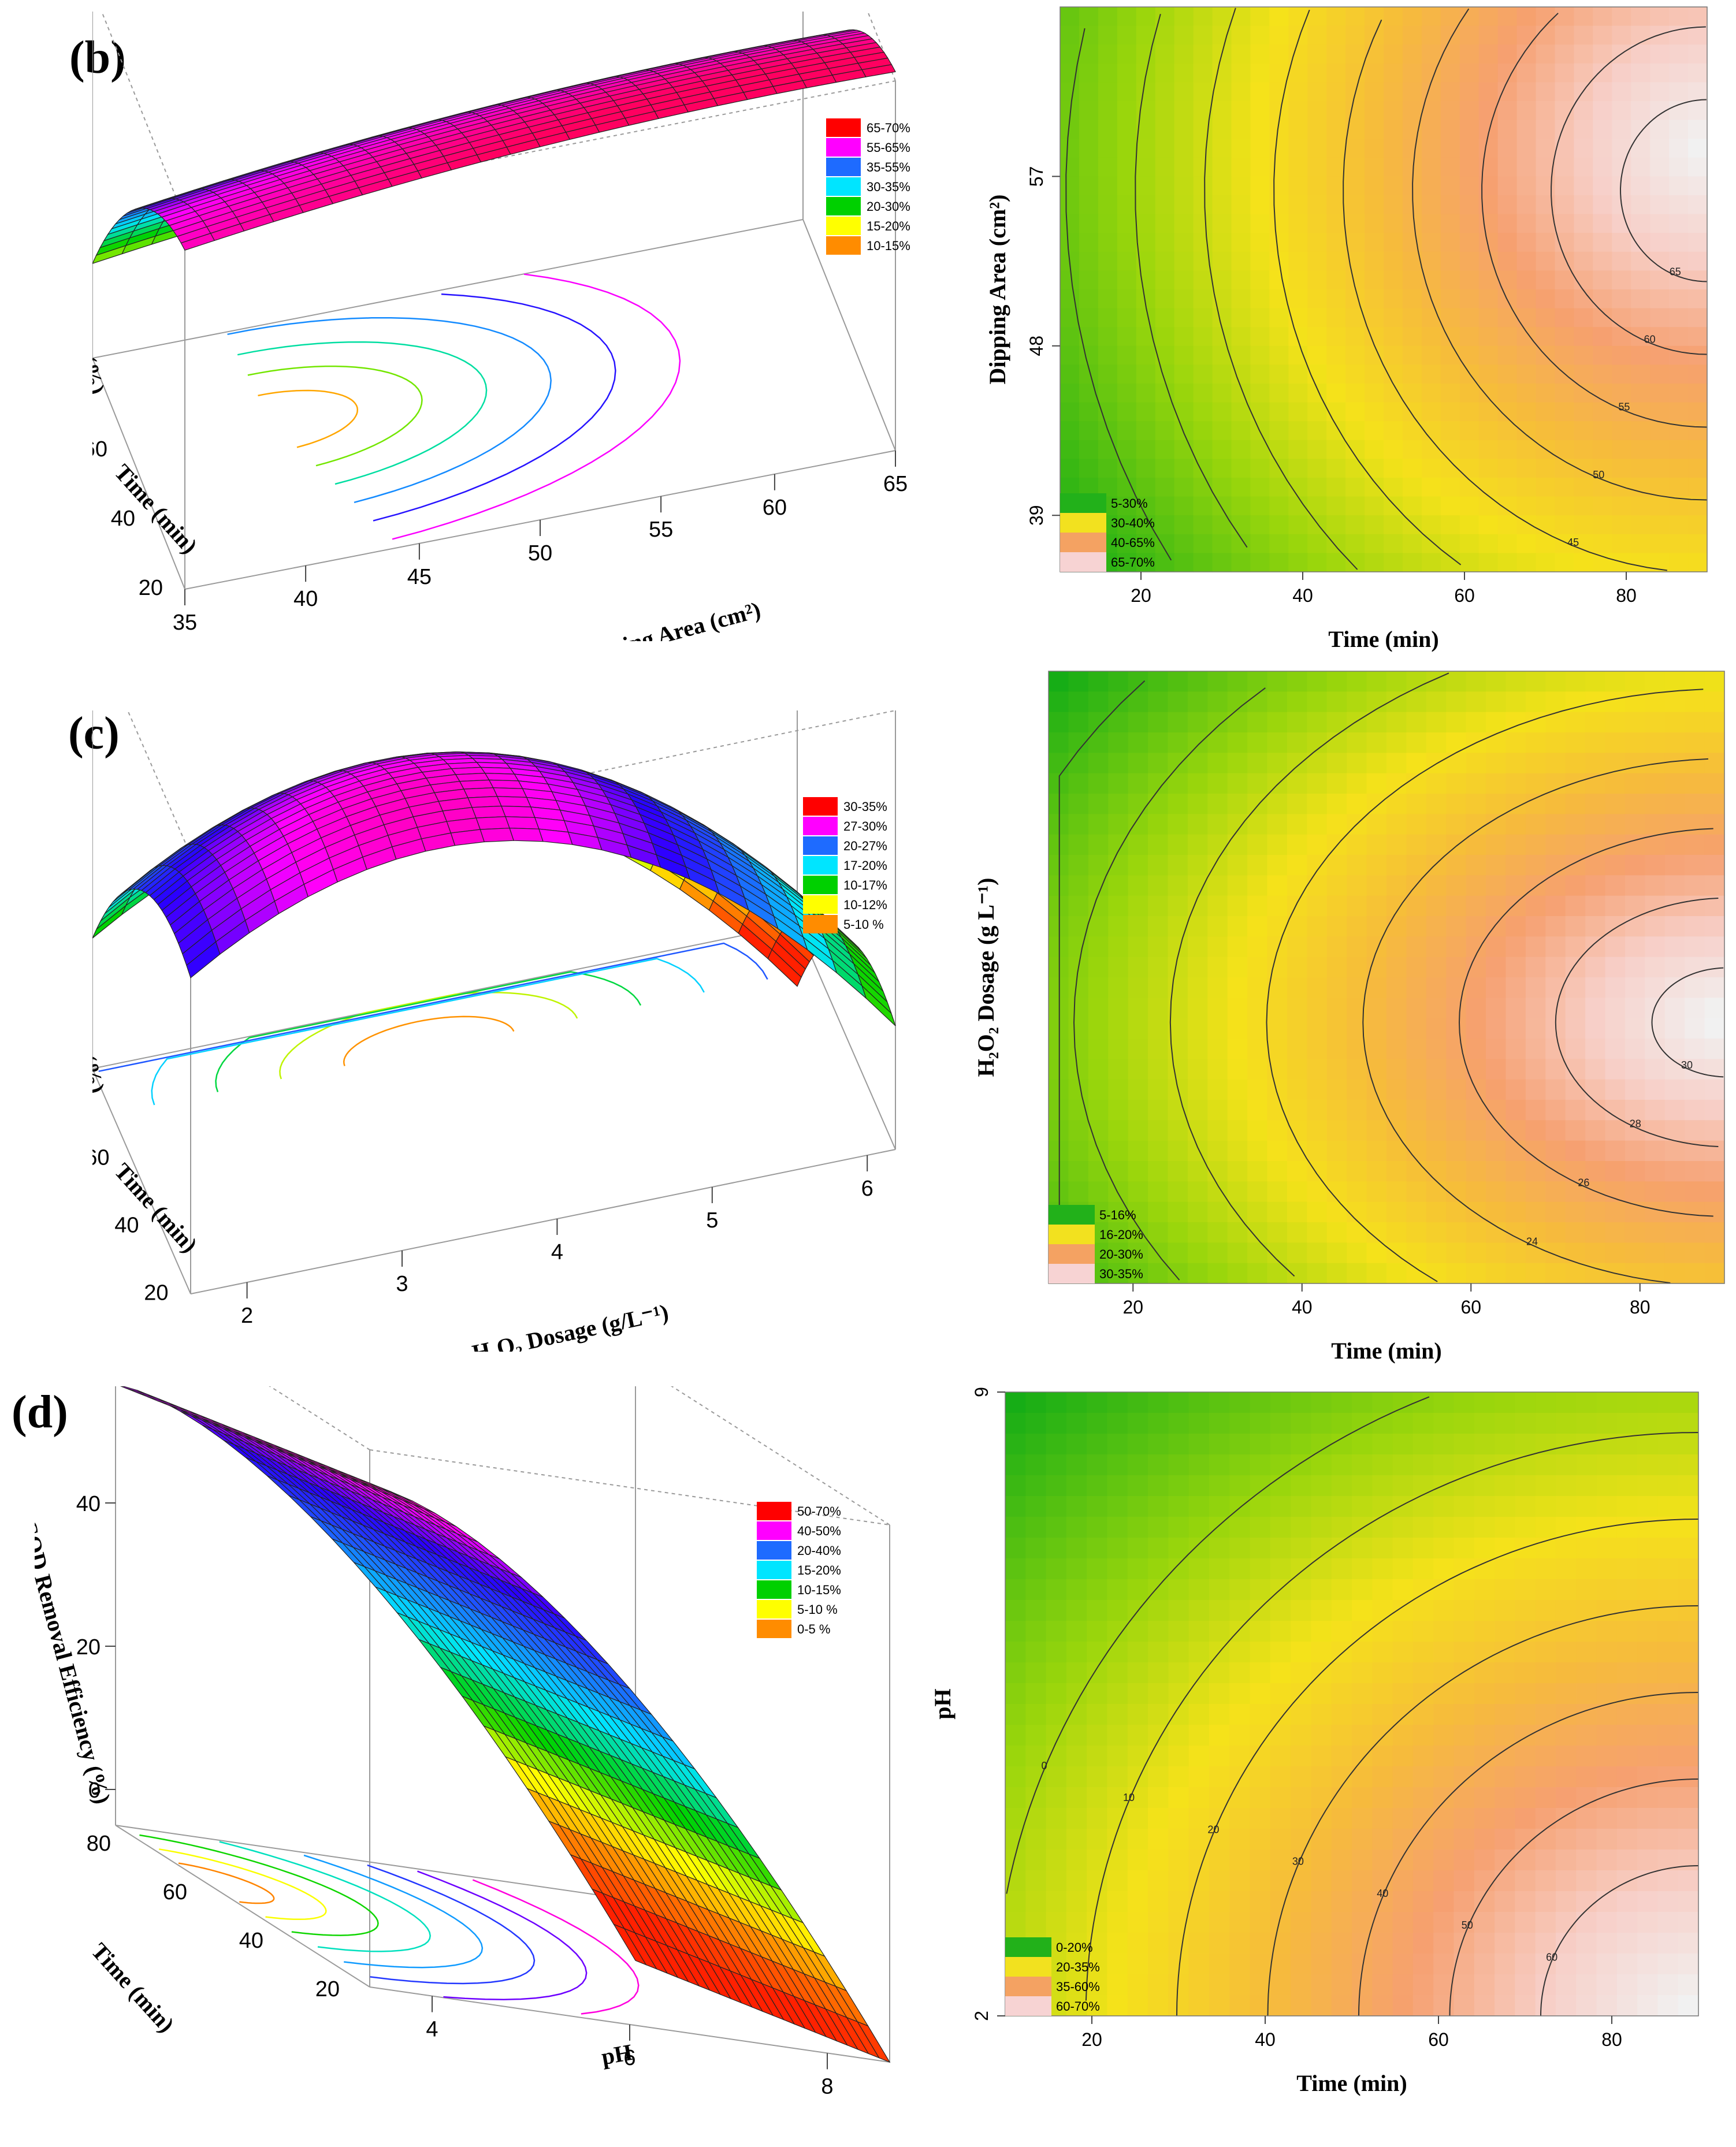 The image size is (1736, 2147). Describe the element at coordinates (820, 904) in the screenshot. I see `legend-swatch` at that location.